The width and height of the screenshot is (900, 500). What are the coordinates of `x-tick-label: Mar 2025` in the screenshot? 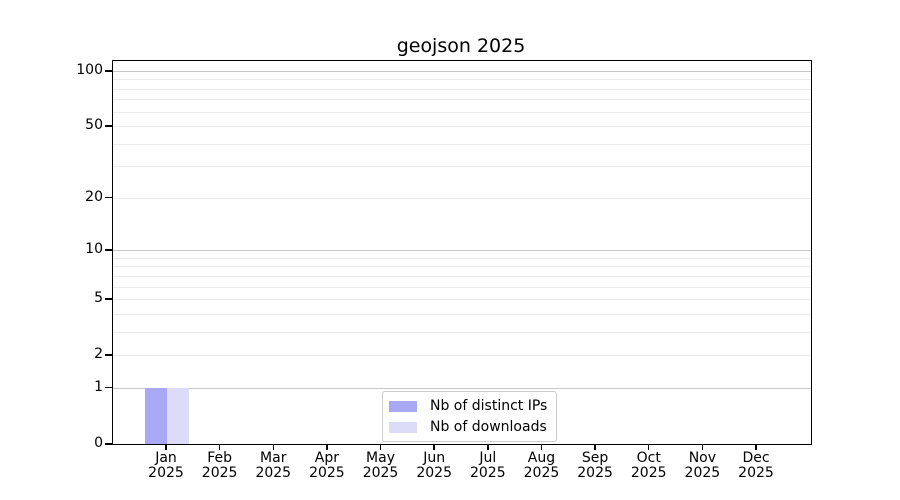 It's located at (273, 466).